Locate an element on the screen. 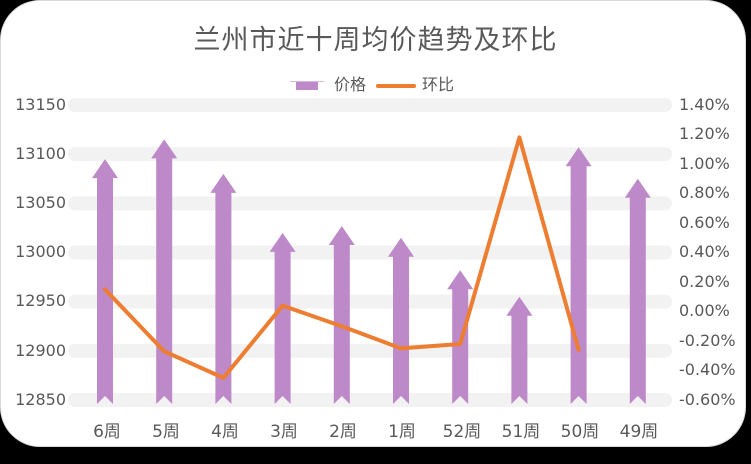  right-tick: 0.80% is located at coordinates (704, 192).